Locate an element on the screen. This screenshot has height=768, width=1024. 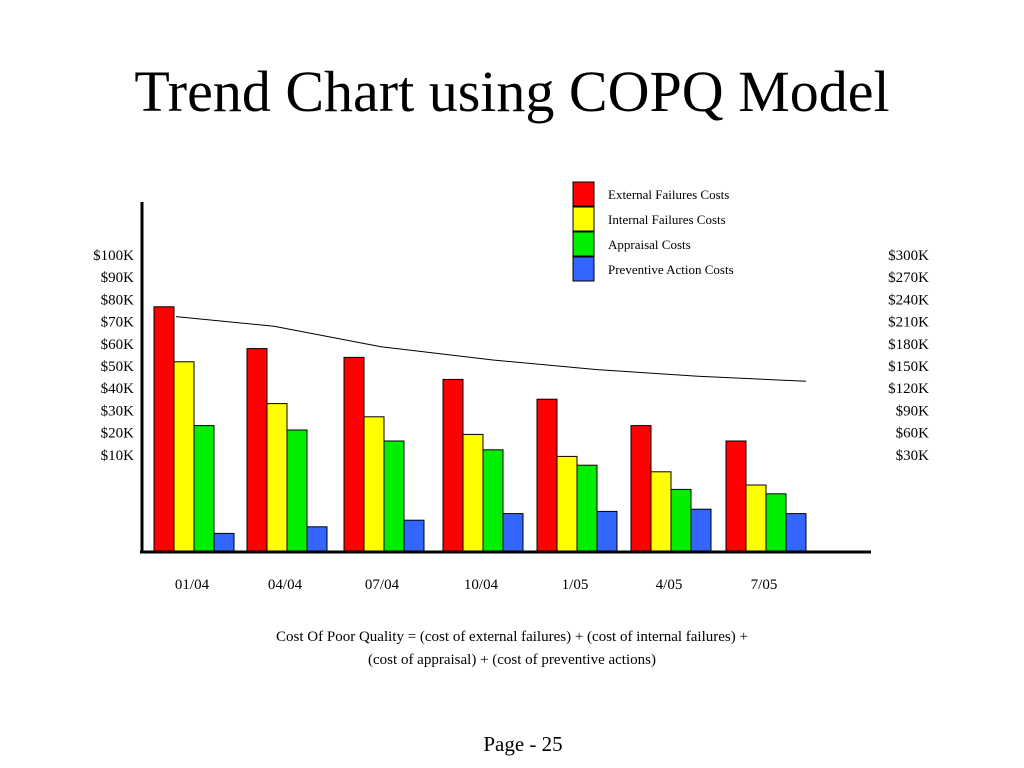
left-tick-label: $100K is located at coordinates (113, 256).